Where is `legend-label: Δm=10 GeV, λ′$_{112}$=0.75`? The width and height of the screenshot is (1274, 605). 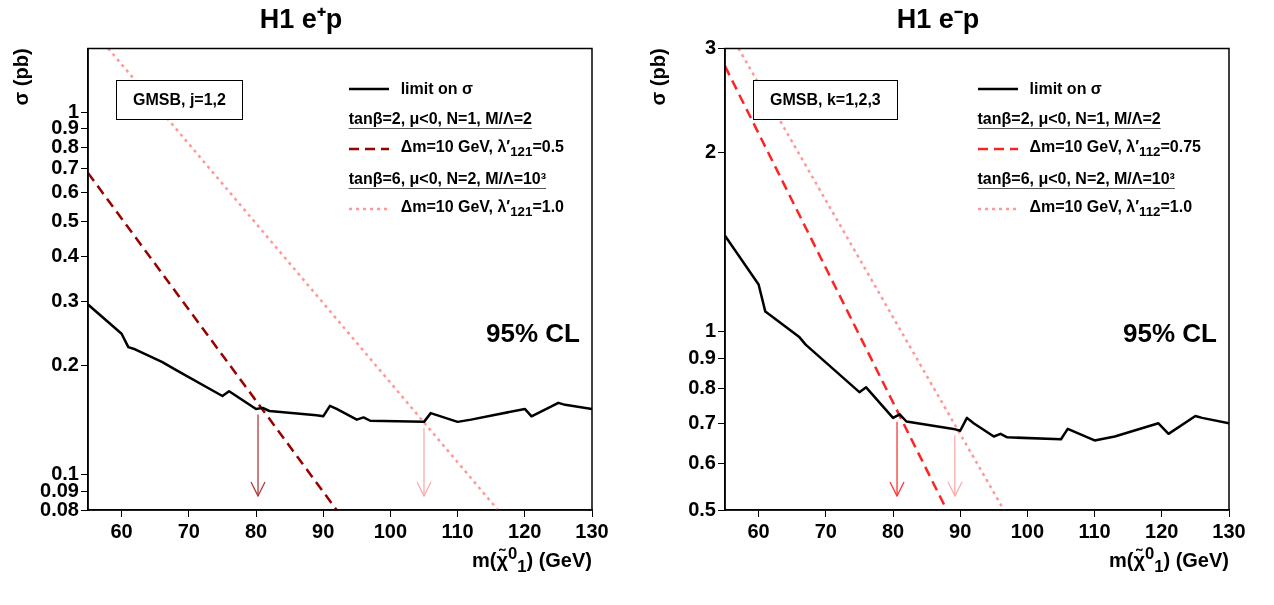
legend-label: Δm=10 GeV, λ′$_{112}$=0.75 is located at coordinates (1115, 148).